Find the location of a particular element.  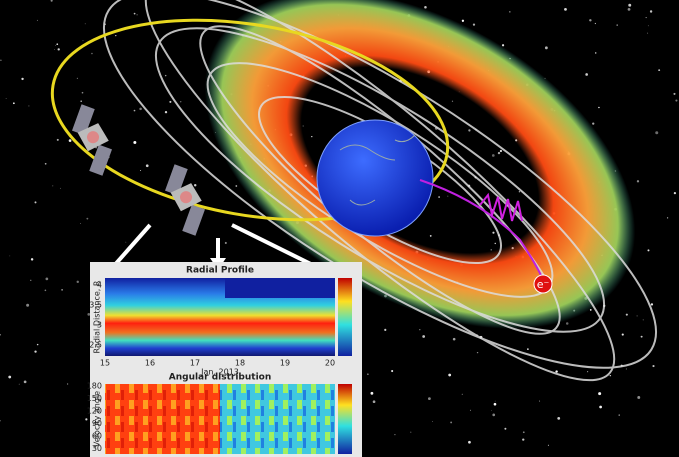

heatmap is located at coordinates (162, 419).